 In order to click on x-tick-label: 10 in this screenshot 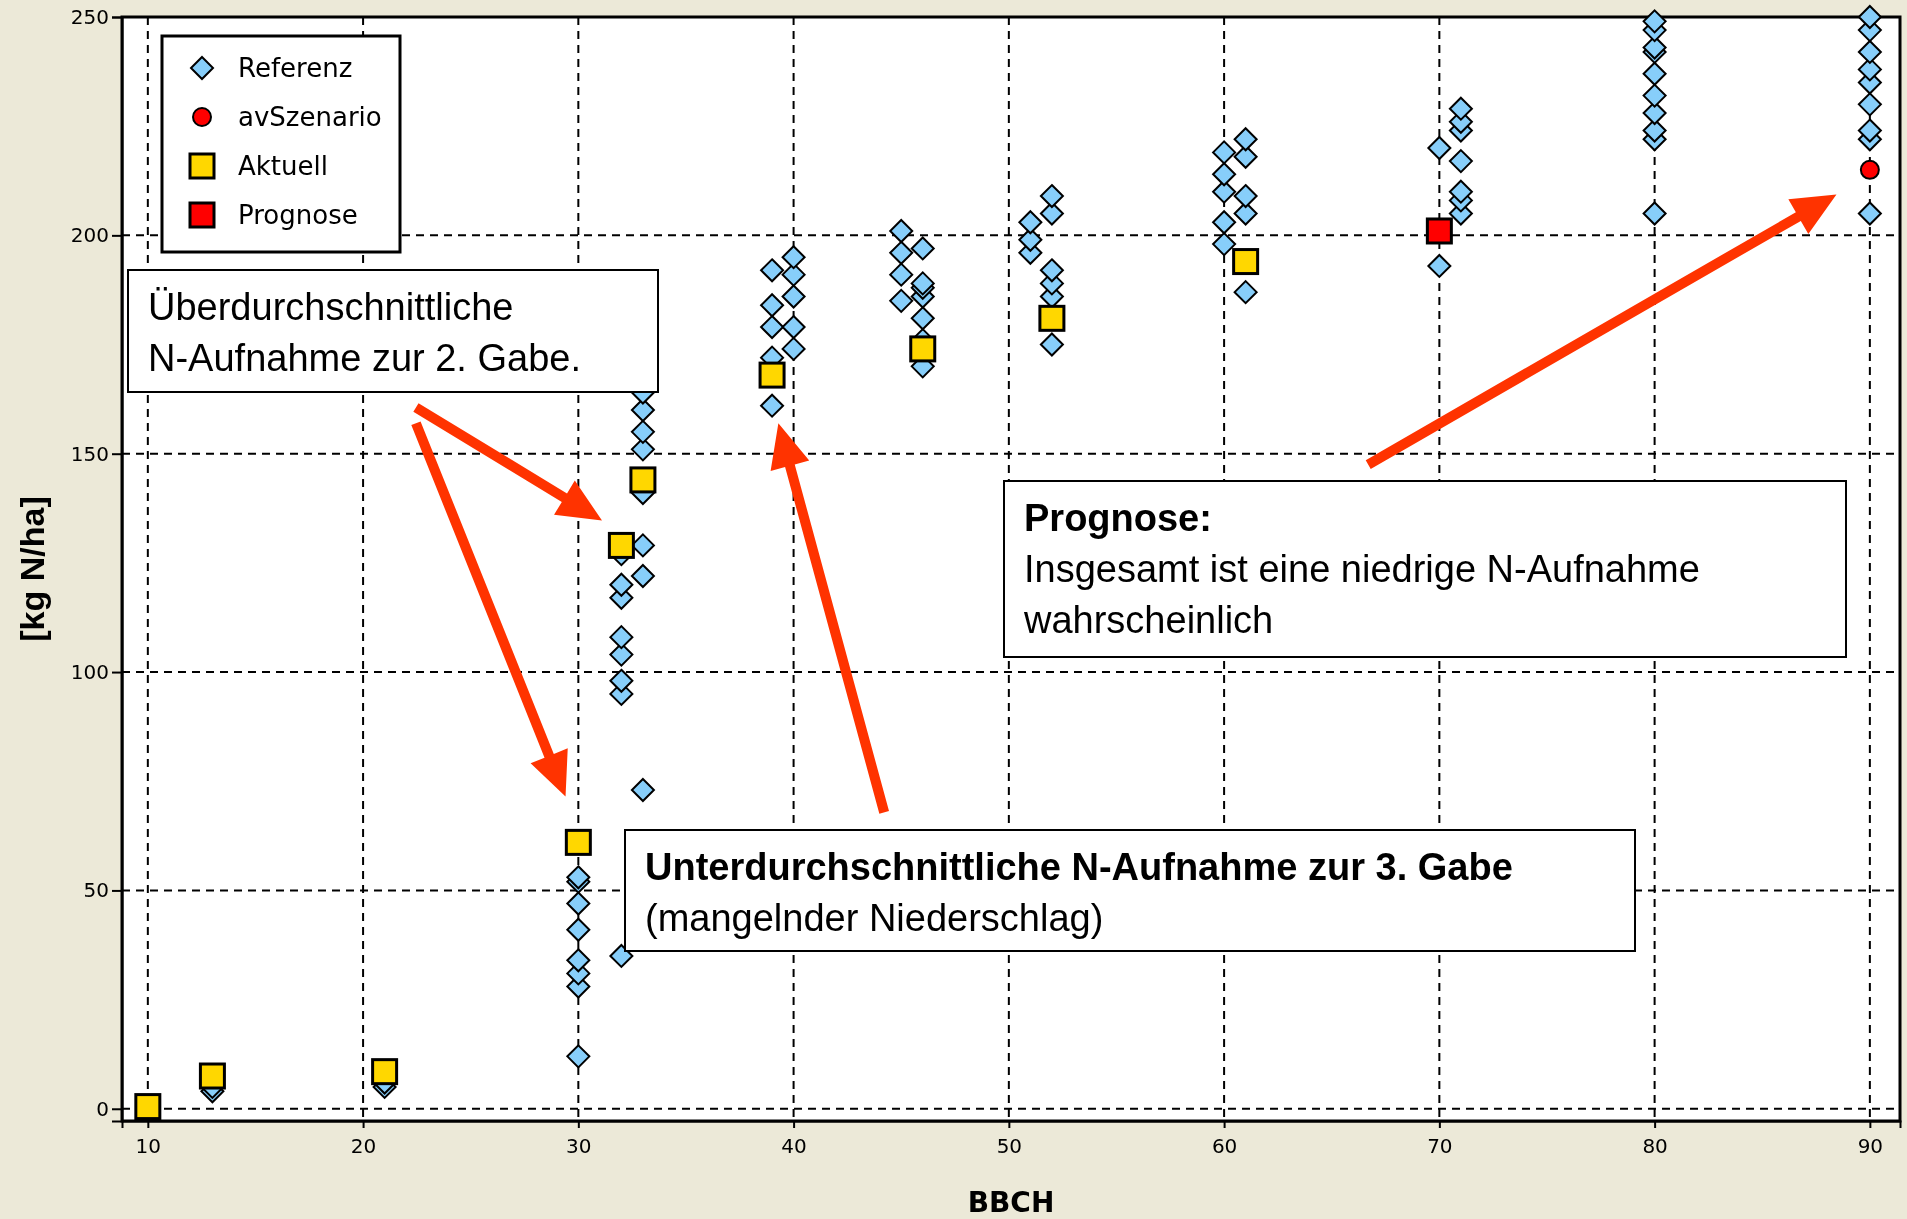, I will do `click(148, 1146)`.